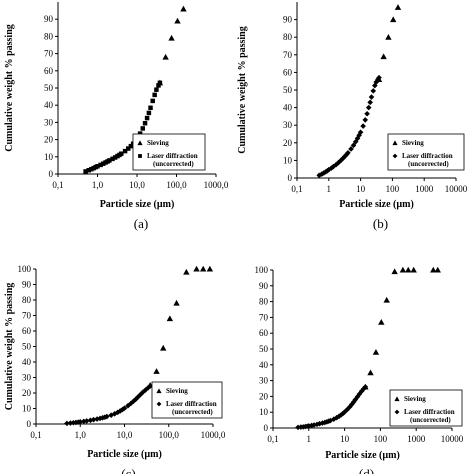 The height and width of the screenshot is (474, 474). Describe the element at coordinates (426, 152) in the screenshot. I see `legend-box` at that location.